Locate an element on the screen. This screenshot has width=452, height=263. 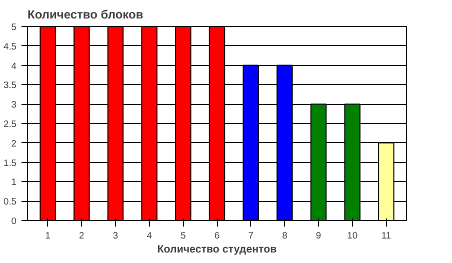
x-tick-label: 2 is located at coordinates (81, 235).